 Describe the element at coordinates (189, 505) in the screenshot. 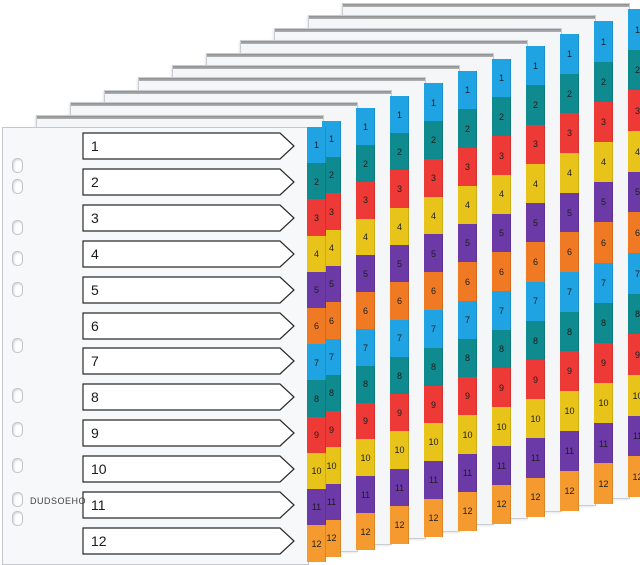

I see `index-field-11: 11` at that location.